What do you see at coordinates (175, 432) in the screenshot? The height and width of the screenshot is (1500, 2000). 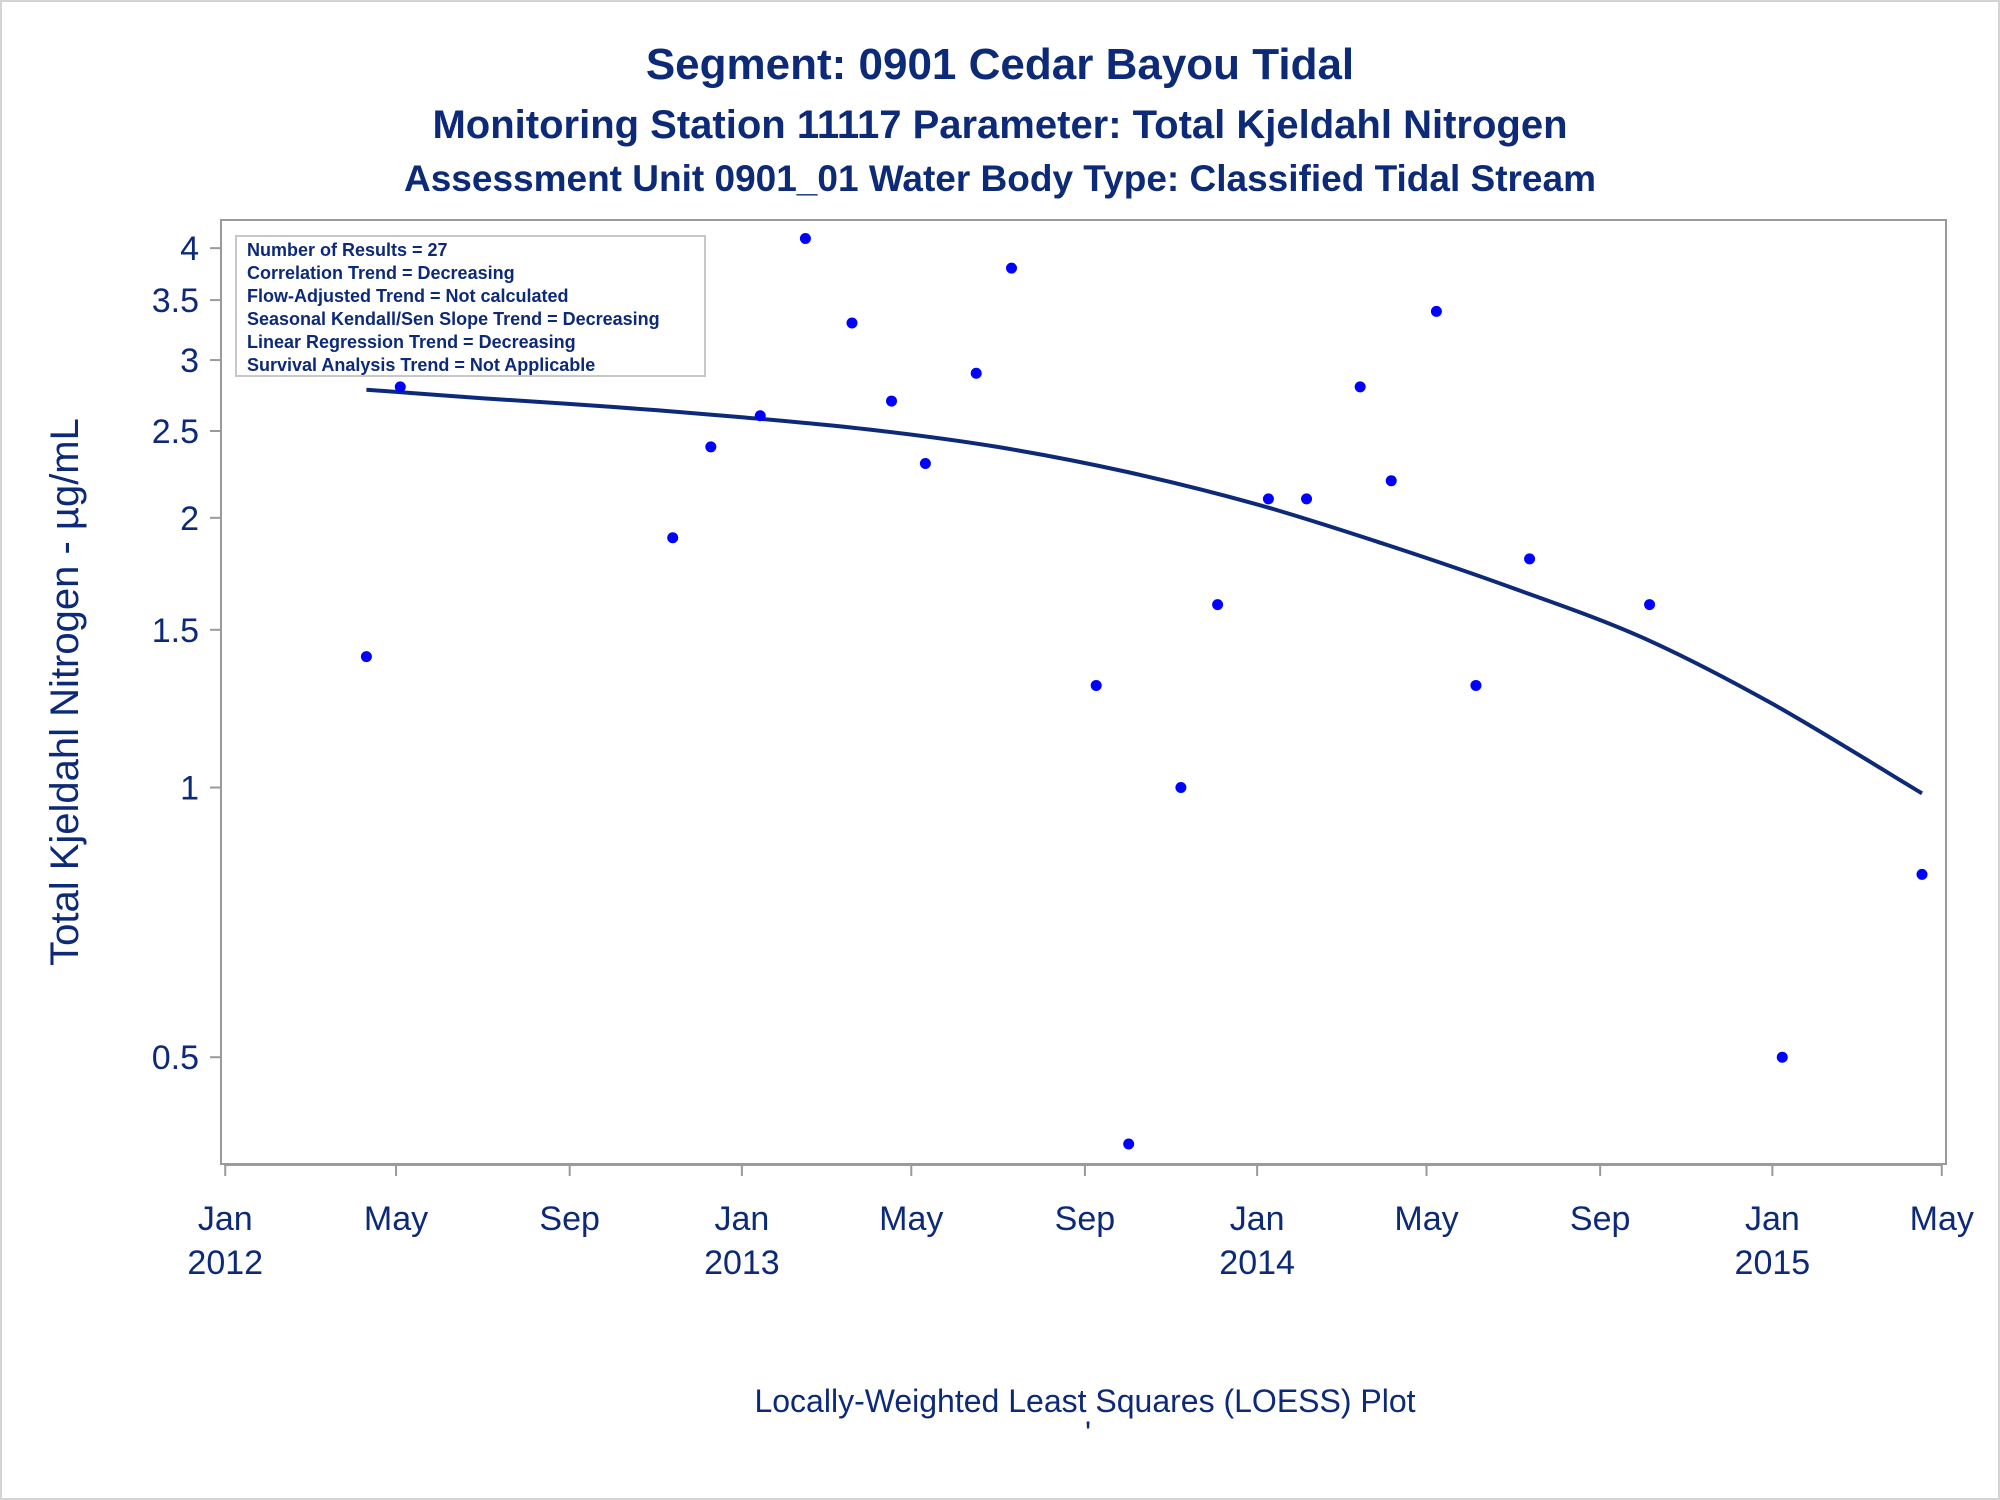 I see `y-tick-label: 2.5` at bounding box center [175, 432].